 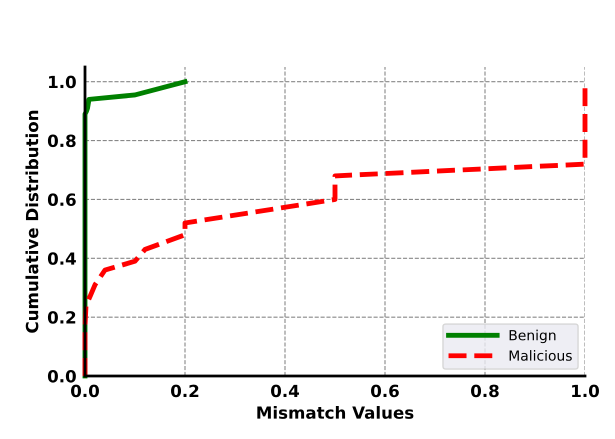 What do you see at coordinates (335, 412) in the screenshot?
I see `x-axis-title: Mismatch Values` at bounding box center [335, 412].